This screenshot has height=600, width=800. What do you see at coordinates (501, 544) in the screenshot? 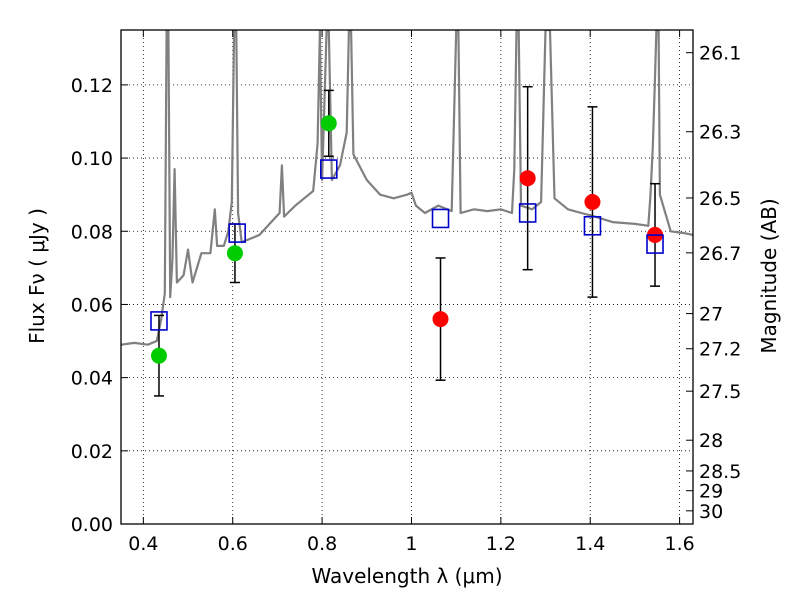
I see `x-tick-label: 1.2` at bounding box center [501, 544].